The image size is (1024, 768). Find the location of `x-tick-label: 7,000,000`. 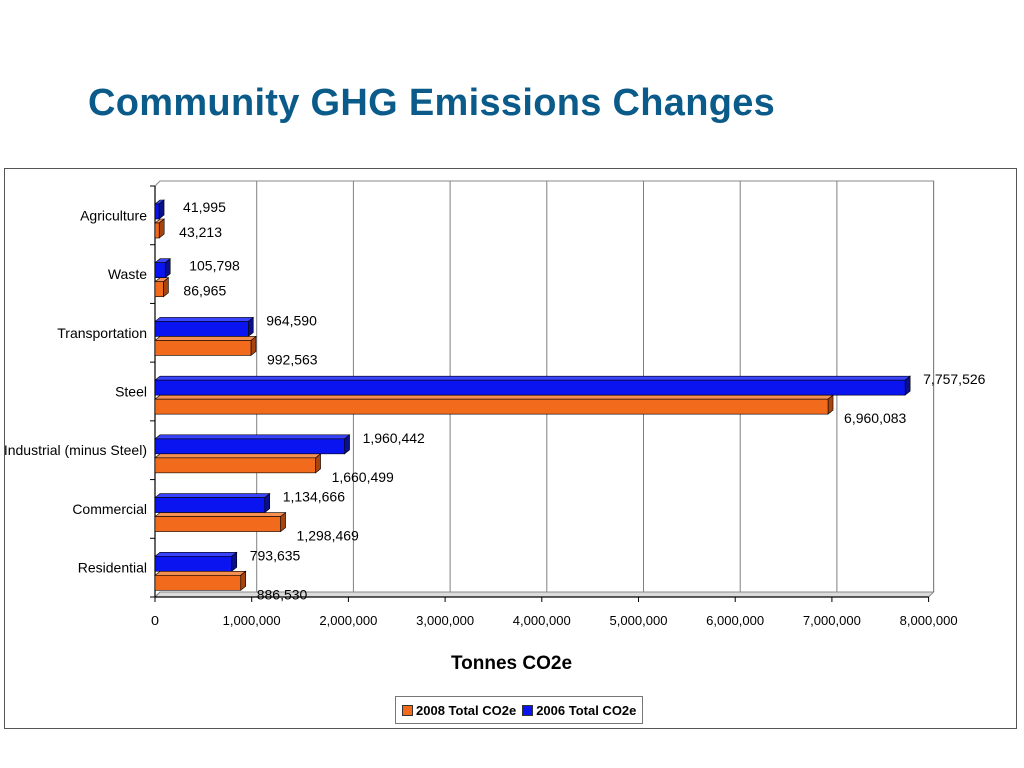

x-tick-label: 7,000,000 is located at coordinates (832, 620).